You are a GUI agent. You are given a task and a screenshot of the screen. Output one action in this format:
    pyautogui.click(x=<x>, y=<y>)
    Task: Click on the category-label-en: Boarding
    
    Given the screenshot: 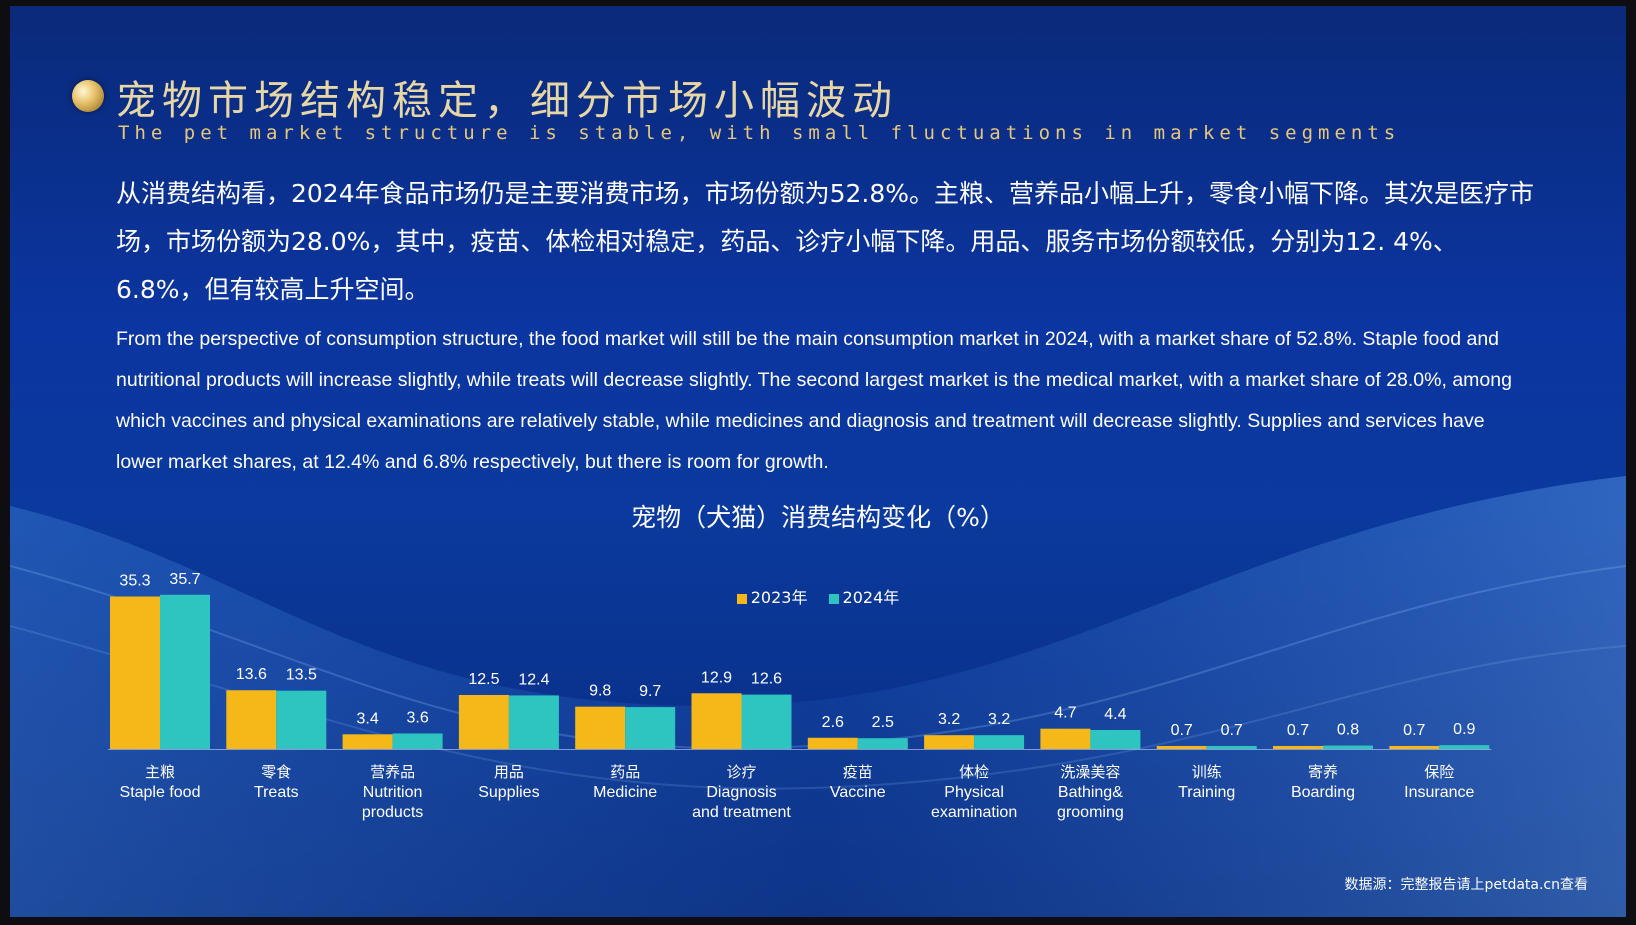 What is the action you would take?
    pyautogui.click(x=1323, y=792)
    